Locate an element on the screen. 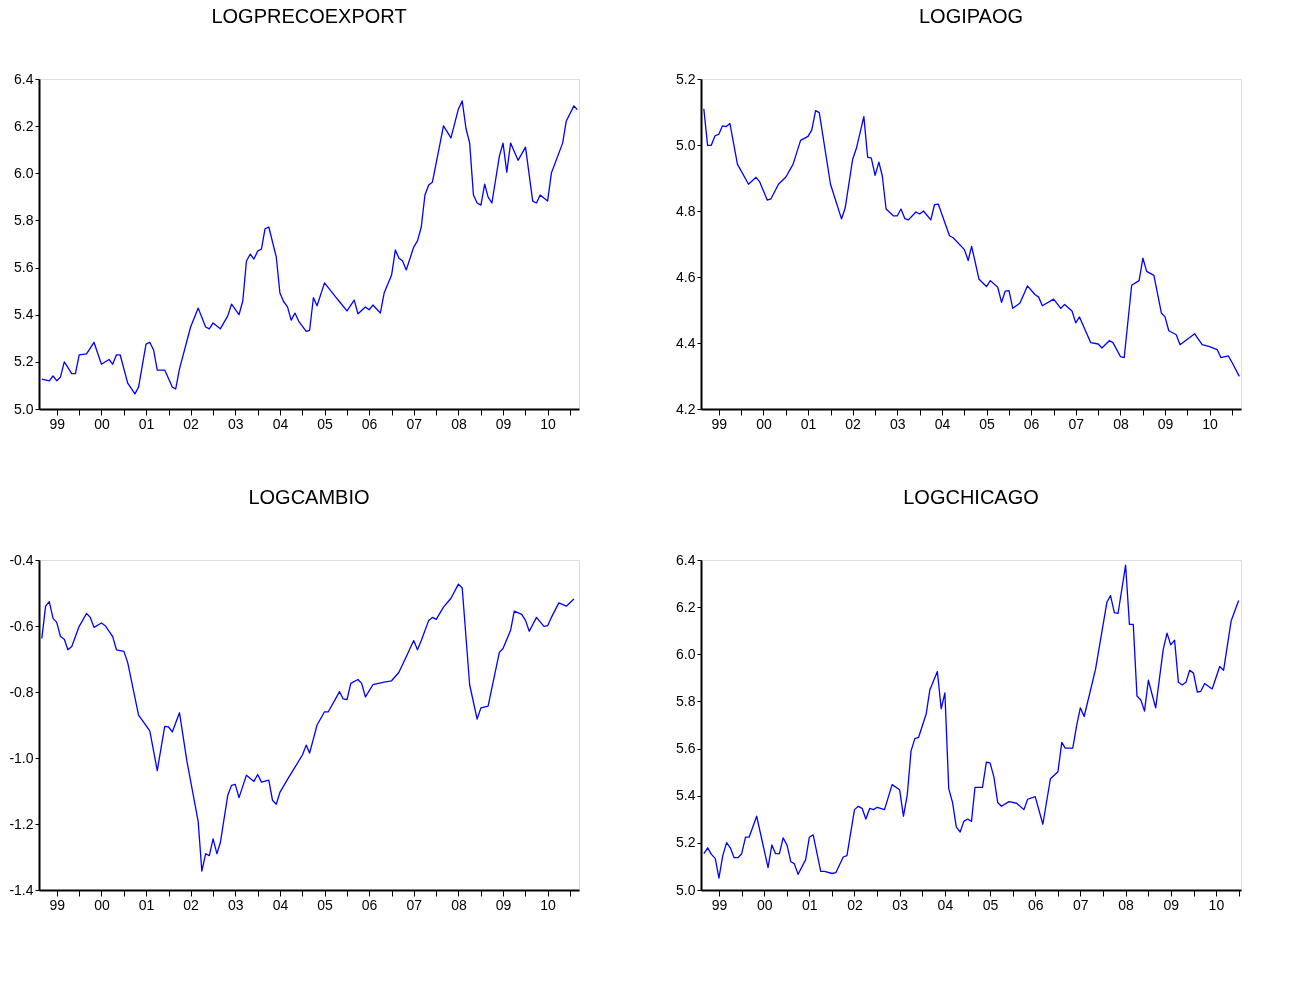 The image size is (1307, 988). y-tick-label: -1.2 is located at coordinates (21, 823).